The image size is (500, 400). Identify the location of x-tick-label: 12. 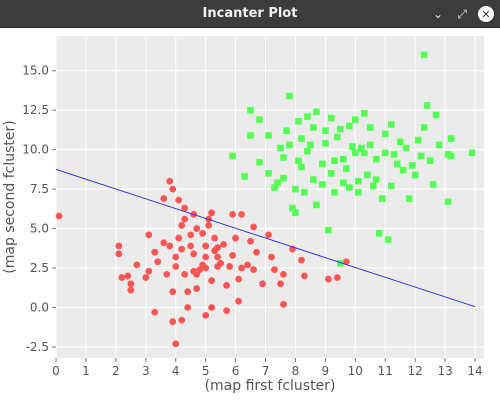
(415, 371).